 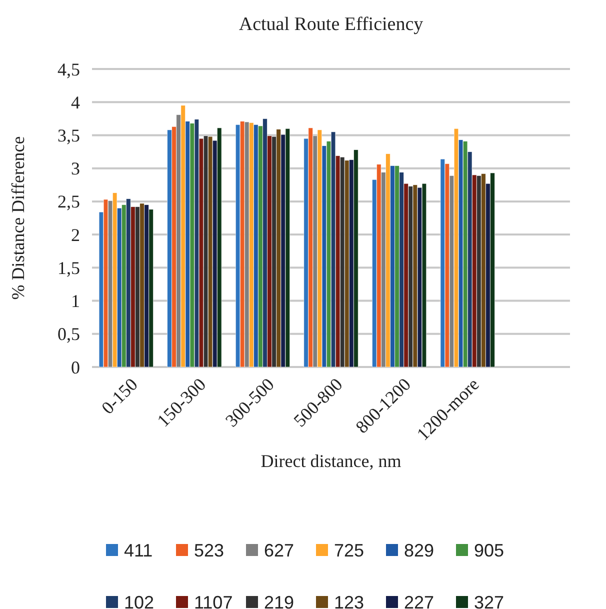 What do you see at coordinates (331, 461) in the screenshot?
I see `x-axis-title: Direct distance, nm` at bounding box center [331, 461].